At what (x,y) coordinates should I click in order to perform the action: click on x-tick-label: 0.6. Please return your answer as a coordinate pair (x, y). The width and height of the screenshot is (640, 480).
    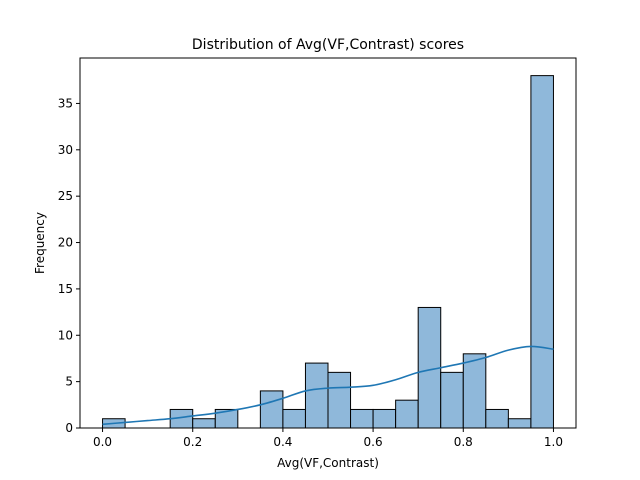
    Looking at the image, I should click on (373, 442).